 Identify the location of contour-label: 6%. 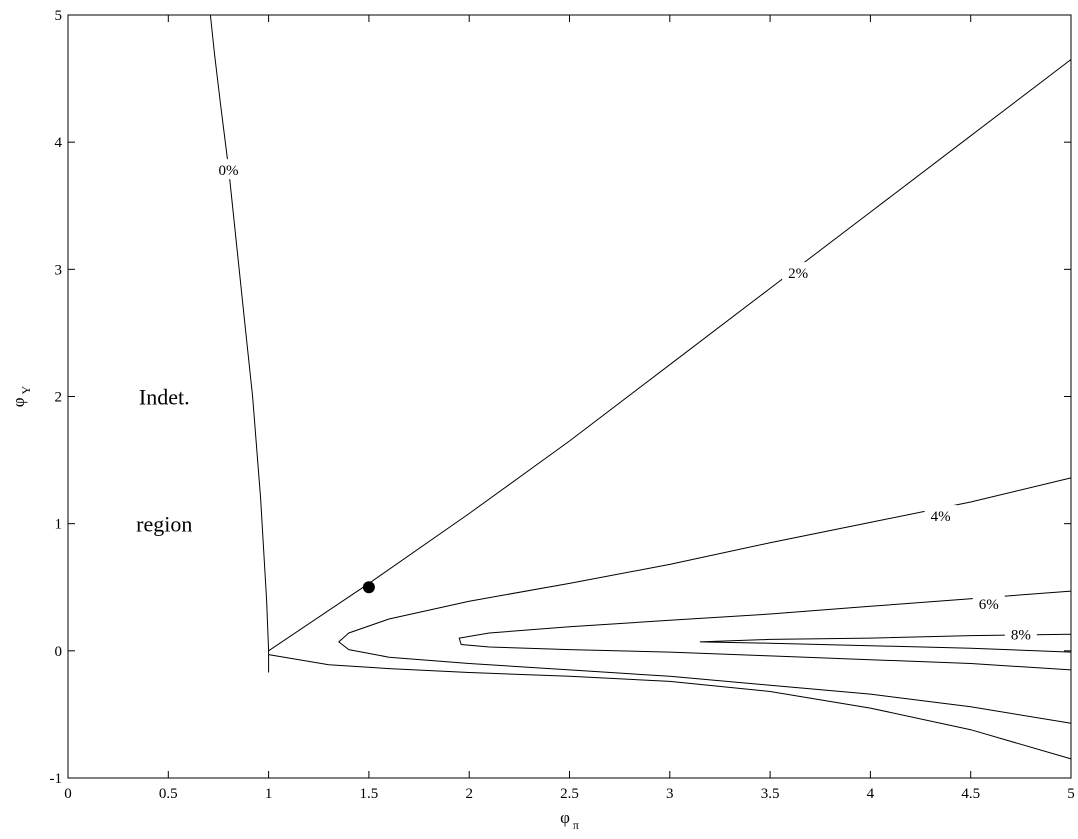
(989, 605).